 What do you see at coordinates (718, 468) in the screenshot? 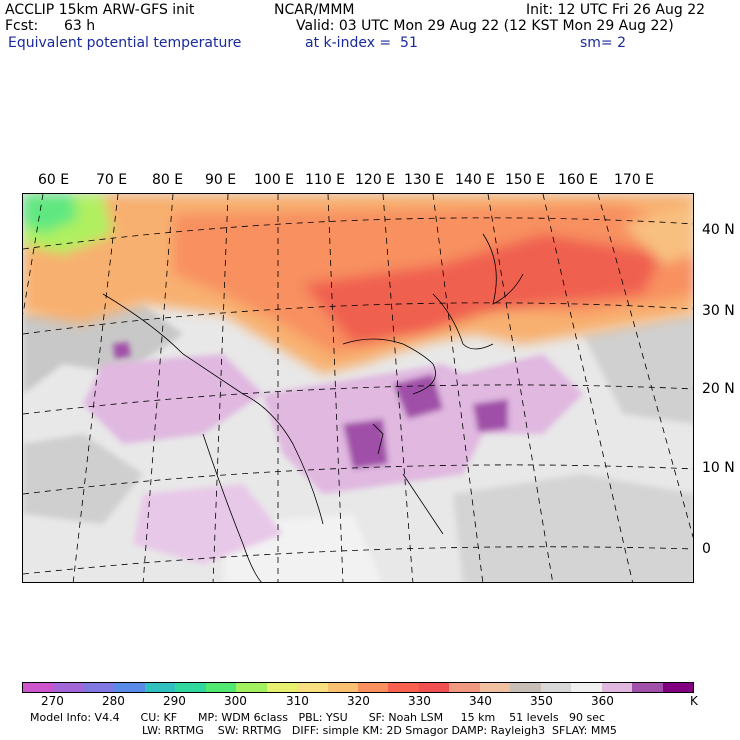
I see `lat-label: 10 N` at bounding box center [718, 468].